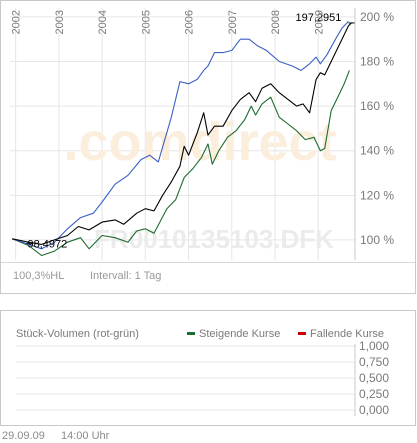 This screenshot has height=443, width=417. Describe the element at coordinates (214, 239) in the screenshot. I see `watermark-symbol: FR0010135103.DFK` at that location.